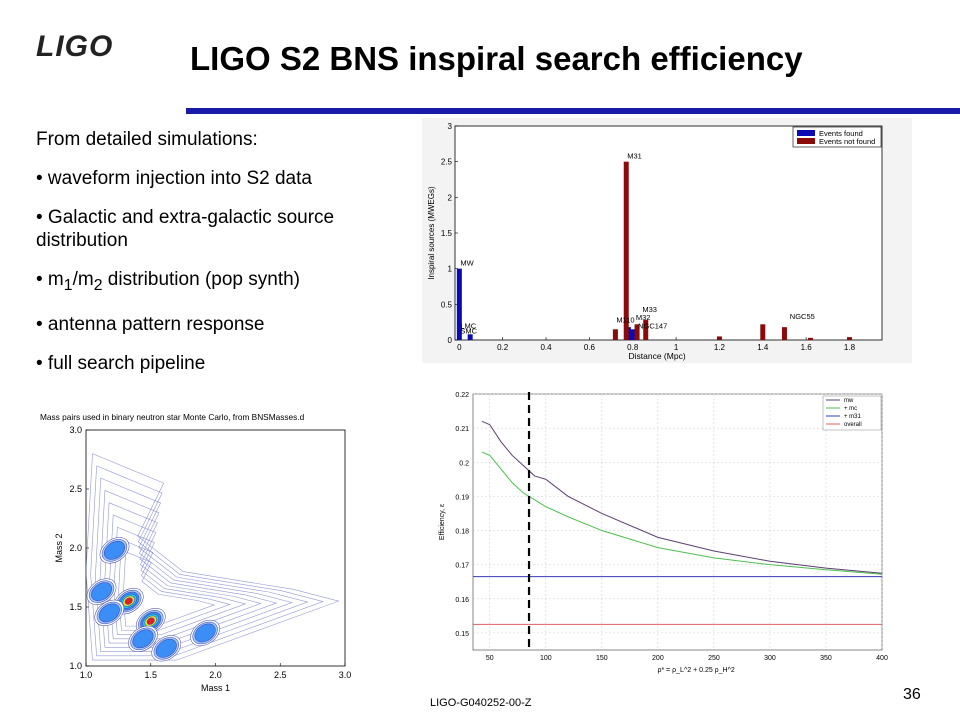 The image size is (960, 720). I want to click on contour-group, so click(213, 557).